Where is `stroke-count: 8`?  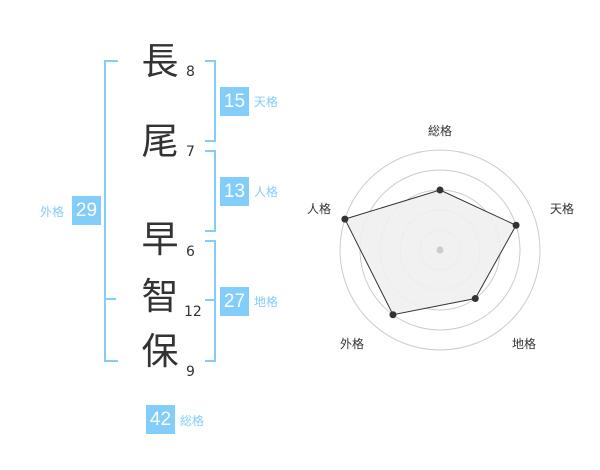 stroke-count: 8 is located at coordinates (190, 72).